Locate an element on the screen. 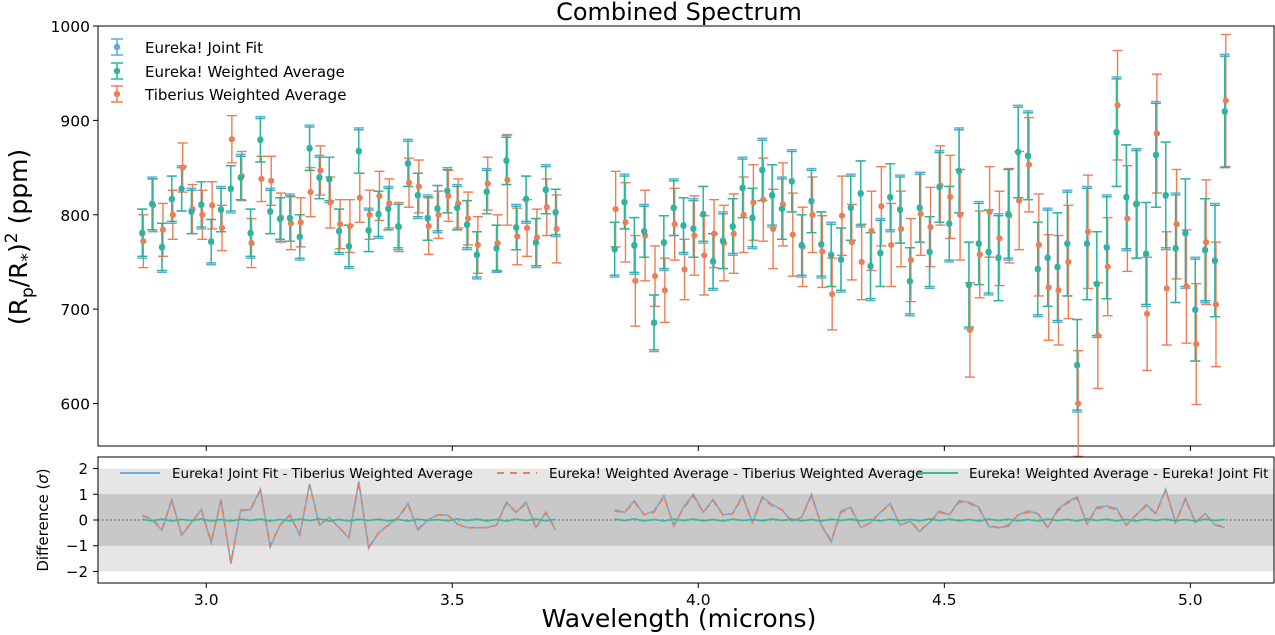 Image resolution: width=1275 pixels, height=635 pixels. diff-plot-marks is located at coordinates (683, 522).